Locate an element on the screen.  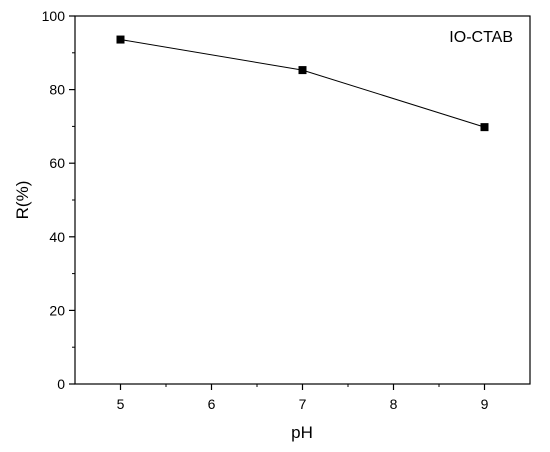
x-tick-label: 9 is located at coordinates (485, 404).